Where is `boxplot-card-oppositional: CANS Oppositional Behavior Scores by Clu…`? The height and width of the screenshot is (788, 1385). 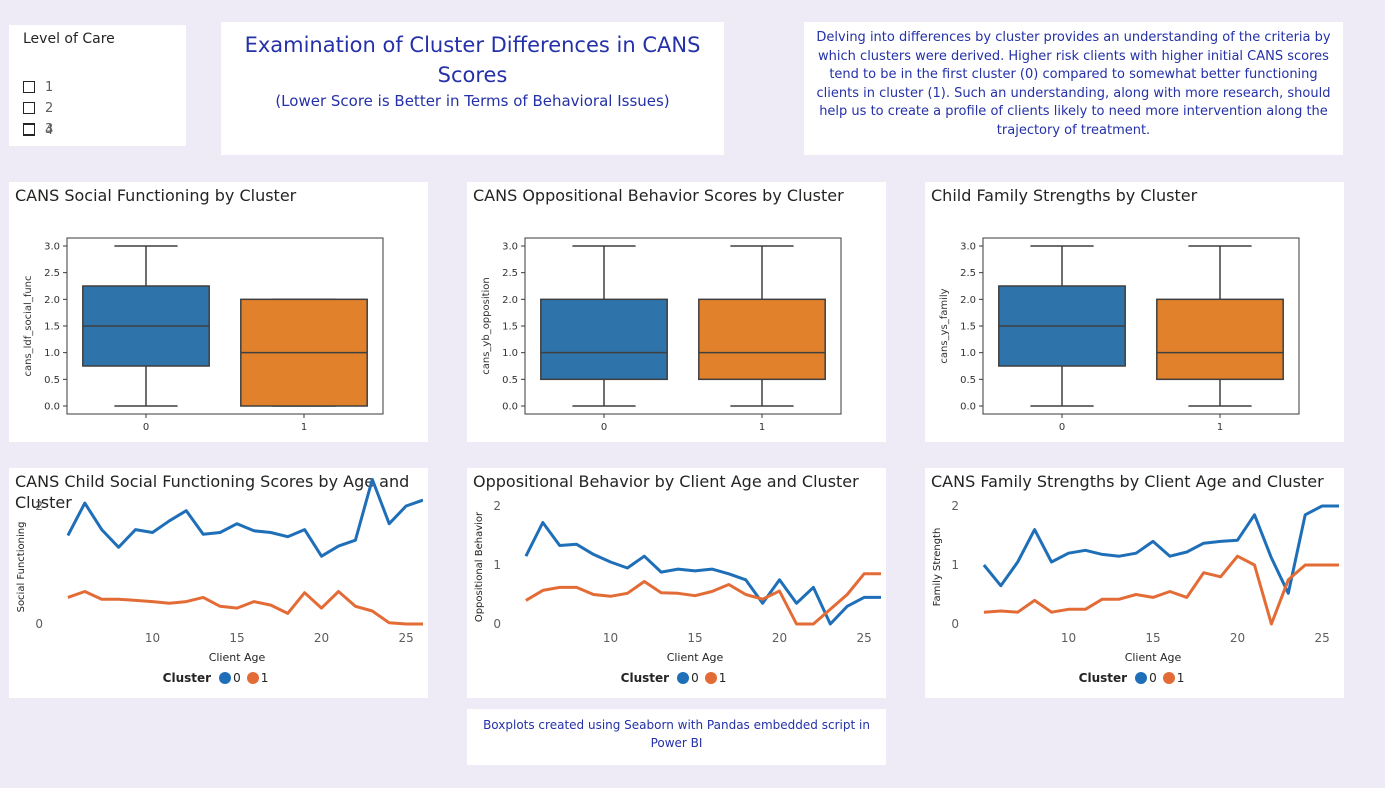 boxplot-card-oppositional: CANS Oppositional Behavior Scores by Clu… is located at coordinates (676, 312).